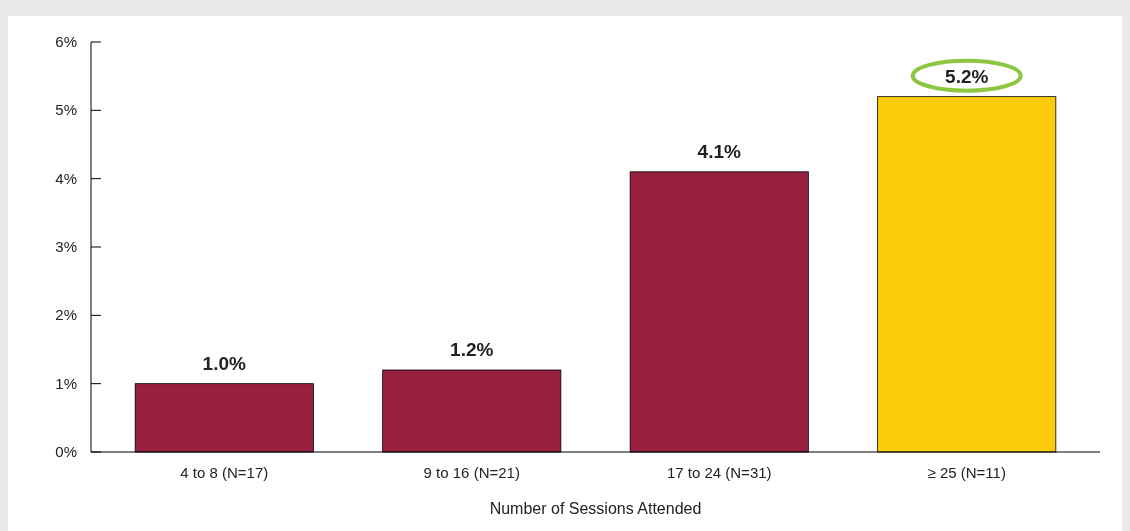 The width and height of the screenshot is (1130, 531). I want to click on y-tick-label: 1%, so click(66, 383).